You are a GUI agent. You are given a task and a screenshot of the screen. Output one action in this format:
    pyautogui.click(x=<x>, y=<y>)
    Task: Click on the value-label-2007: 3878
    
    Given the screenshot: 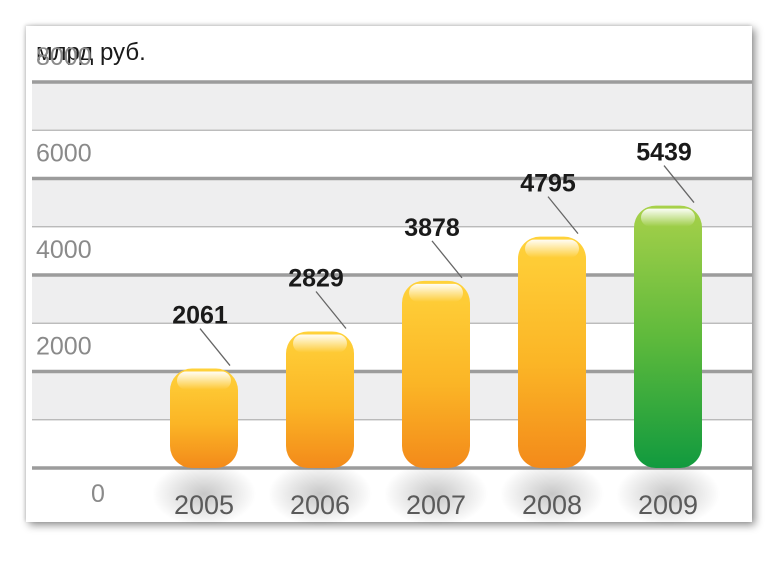 What is the action you would take?
    pyautogui.click(x=432, y=228)
    